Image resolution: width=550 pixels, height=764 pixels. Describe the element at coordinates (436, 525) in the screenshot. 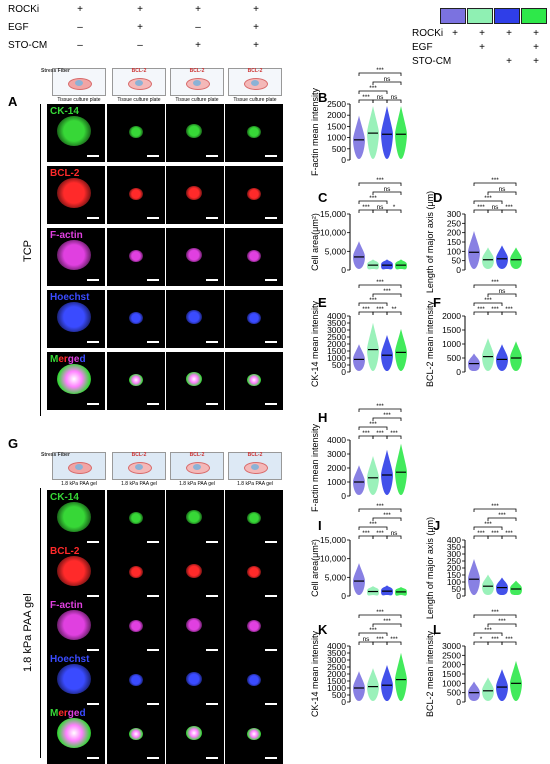

I see `panel-letter: J` at that location.